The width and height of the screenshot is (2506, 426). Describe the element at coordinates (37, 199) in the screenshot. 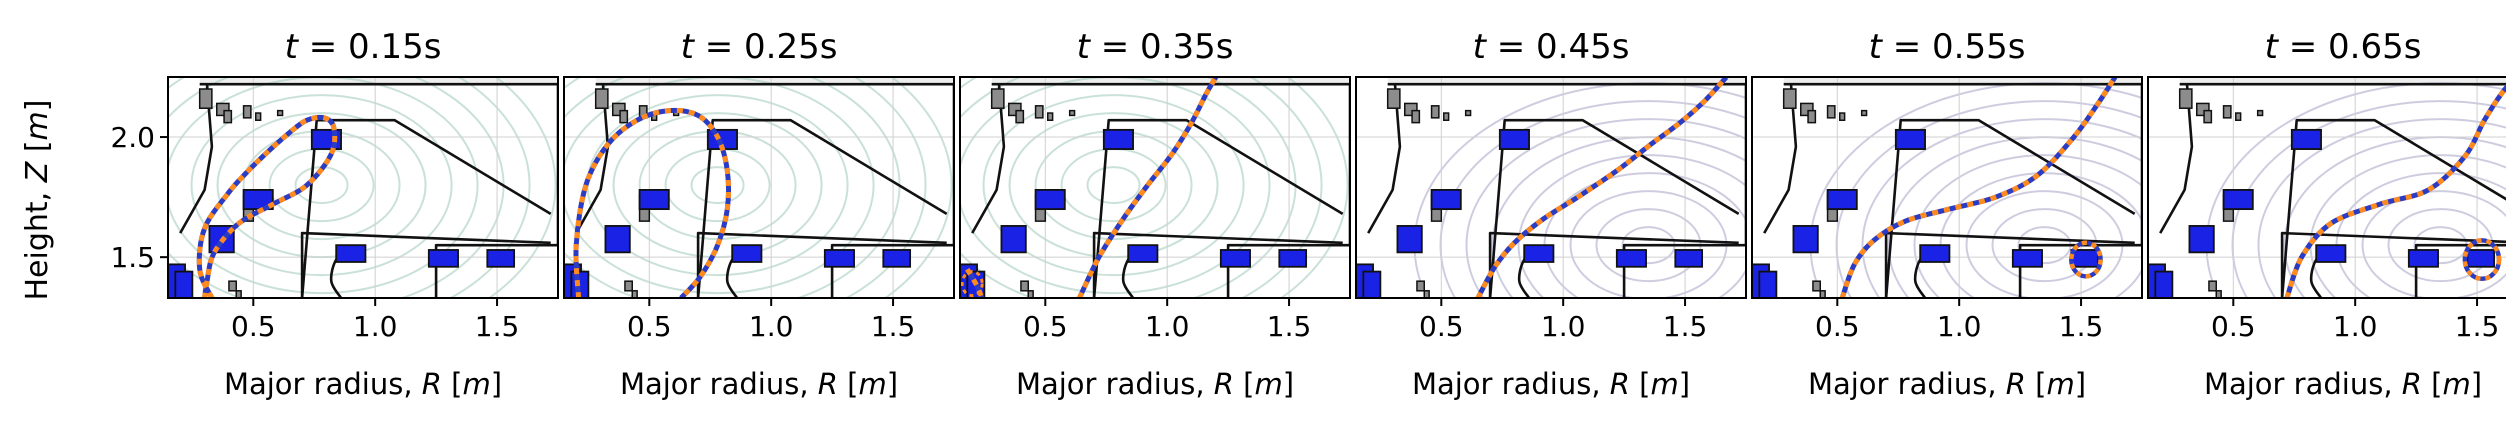

I see `y-axis-label: Height, Z [m]` at that location.